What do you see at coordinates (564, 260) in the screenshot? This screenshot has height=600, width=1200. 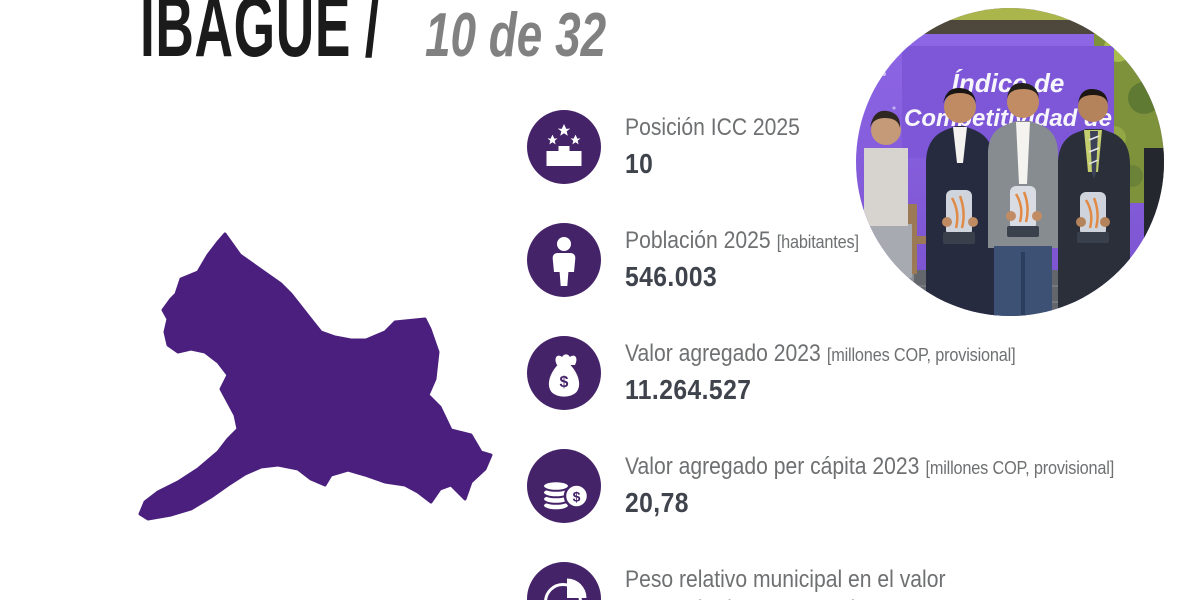 I see `person-icon` at bounding box center [564, 260].